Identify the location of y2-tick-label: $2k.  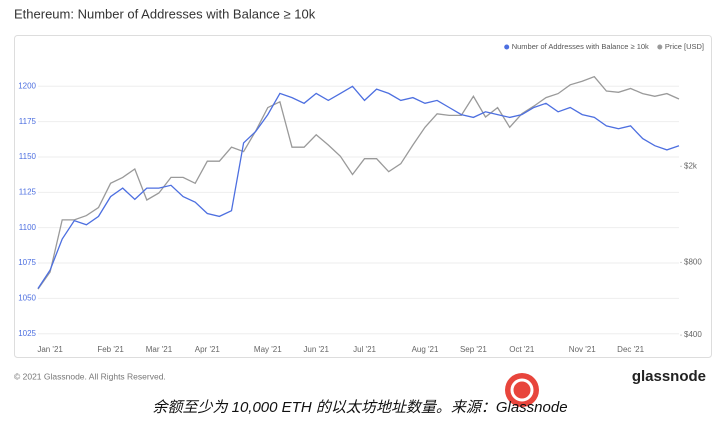
(691, 165).